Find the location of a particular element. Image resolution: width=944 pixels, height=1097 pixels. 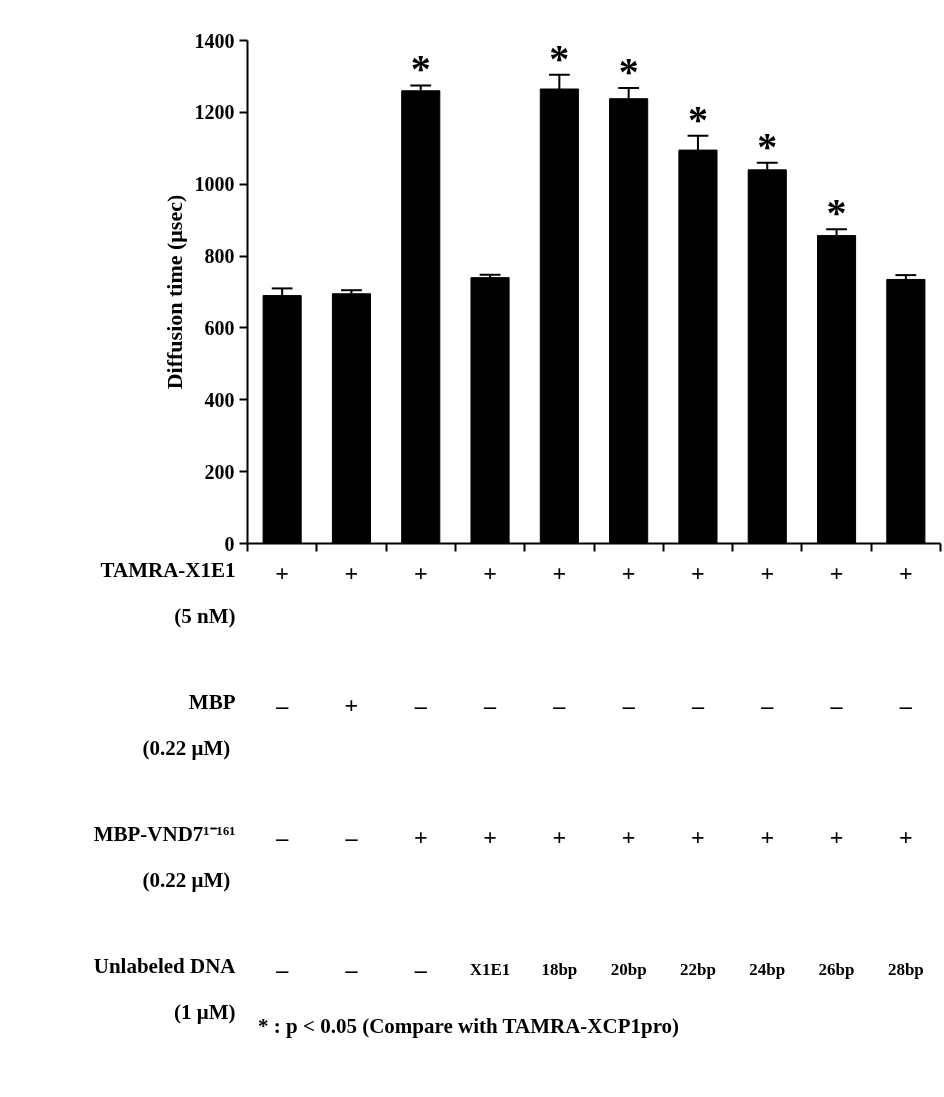

y-axis-title: Diffusion time (μsec) is located at coordinates (174, 292).